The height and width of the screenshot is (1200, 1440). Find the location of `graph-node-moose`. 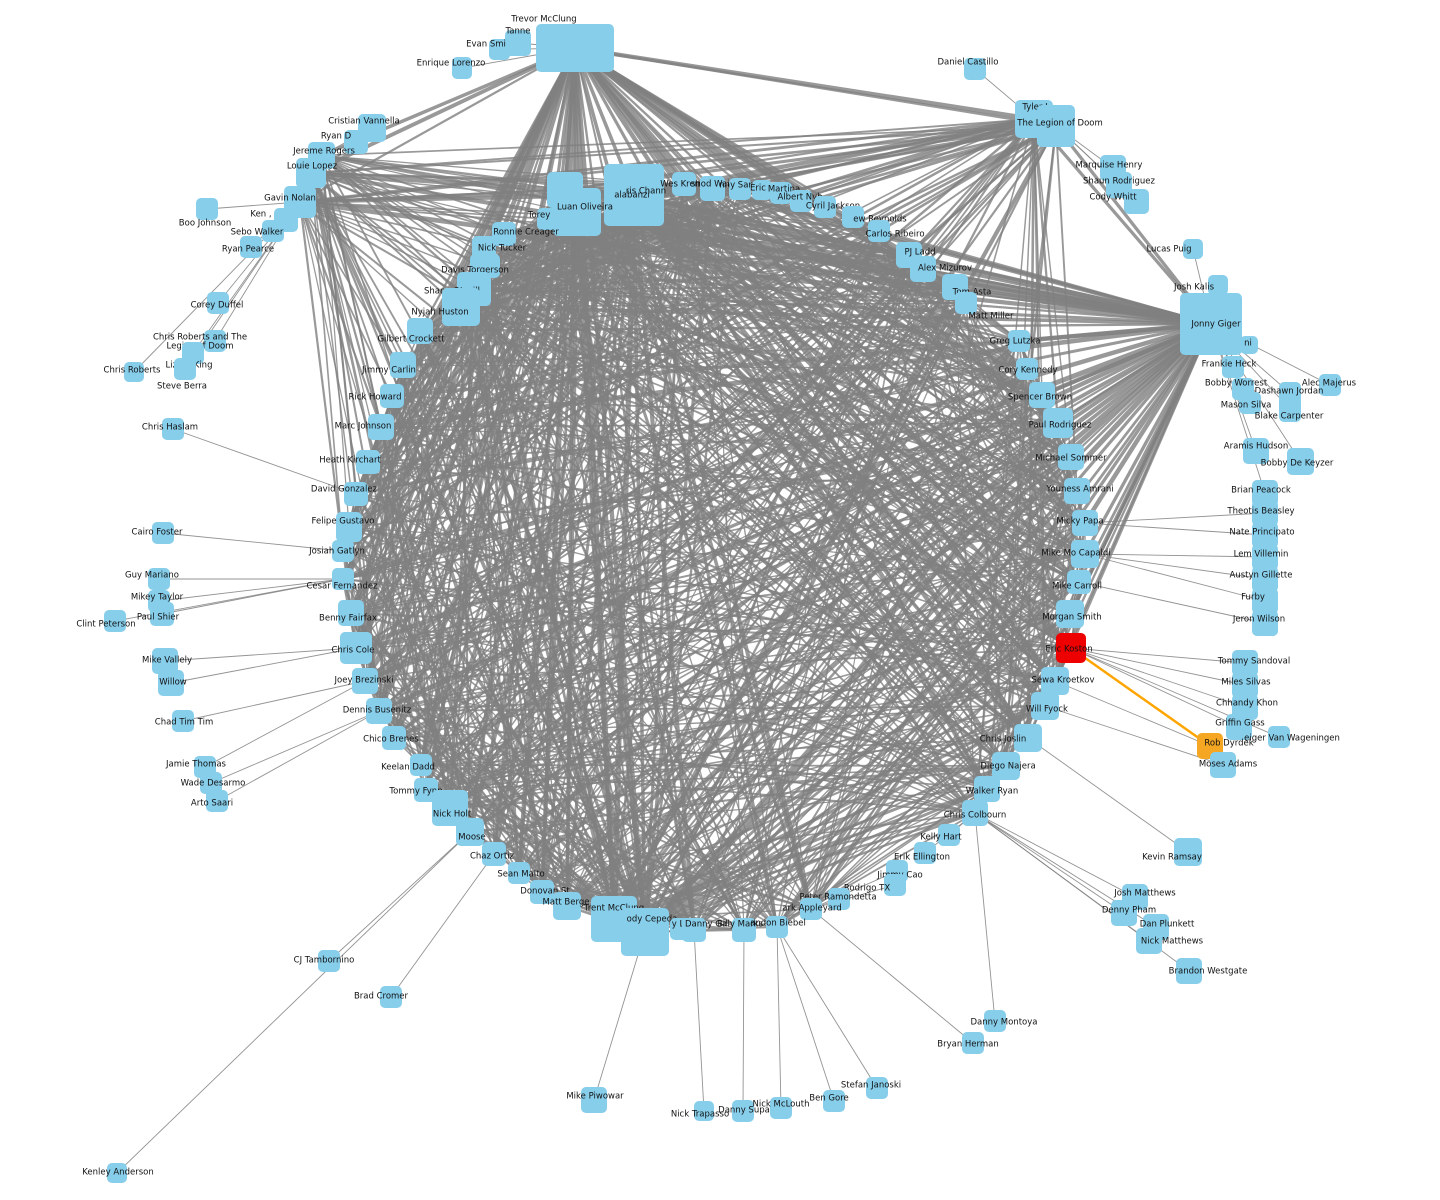

graph-node-moose is located at coordinates (470, 832).